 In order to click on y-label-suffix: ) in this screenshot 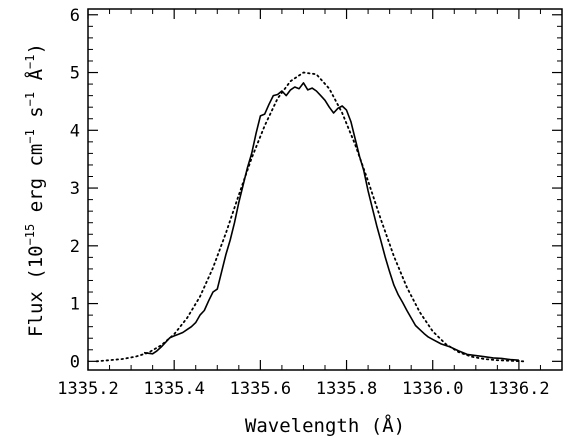, I will do `click(36, 48)`.